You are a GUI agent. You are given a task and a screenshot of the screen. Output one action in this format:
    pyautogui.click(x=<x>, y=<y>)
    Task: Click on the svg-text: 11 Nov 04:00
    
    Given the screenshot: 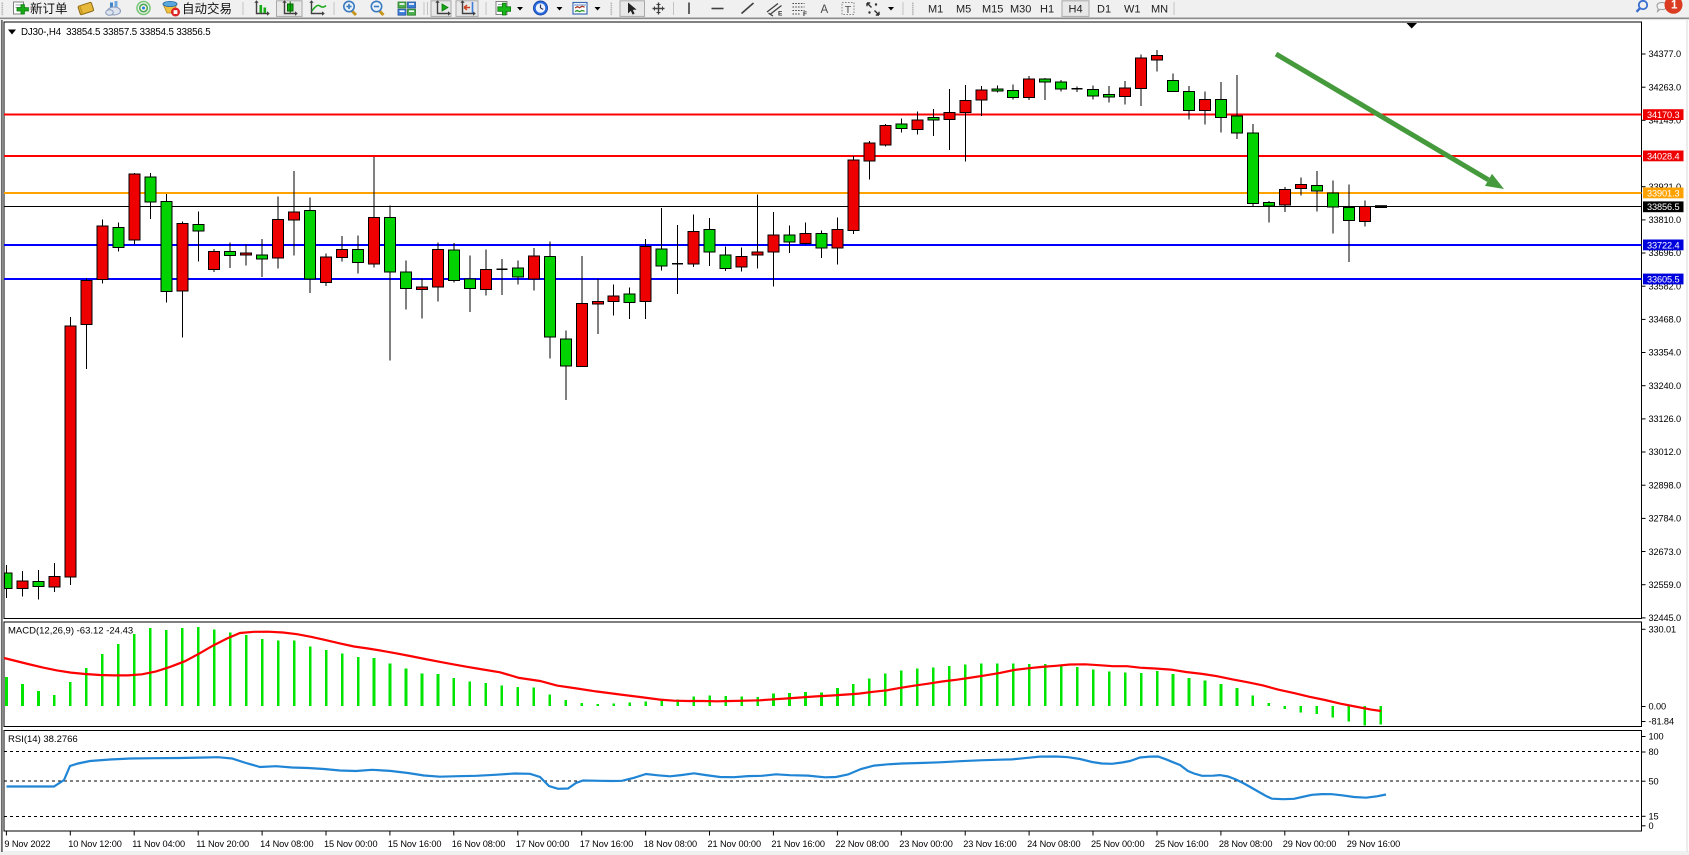 What is the action you would take?
    pyautogui.click(x=158, y=844)
    